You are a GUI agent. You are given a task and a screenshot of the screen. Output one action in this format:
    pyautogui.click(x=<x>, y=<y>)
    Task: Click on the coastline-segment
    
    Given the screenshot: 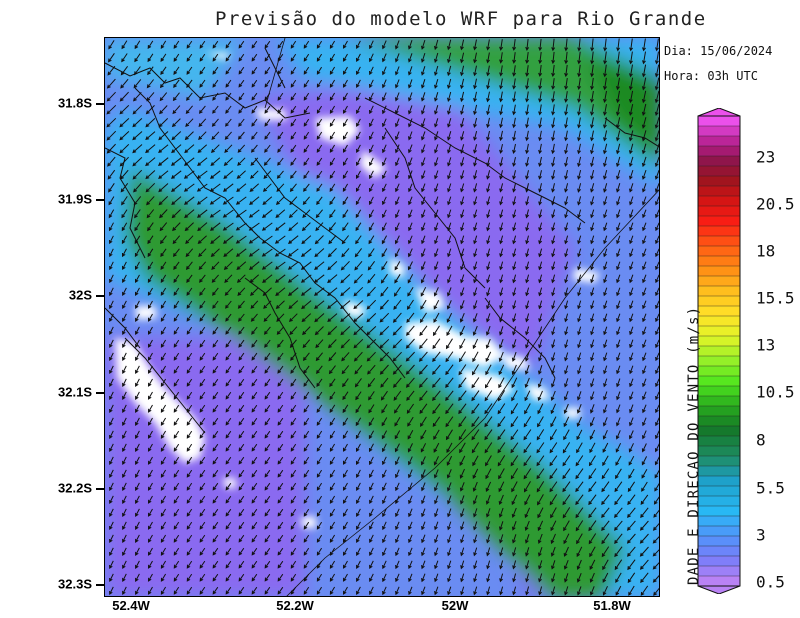 What is the action you would take?
    pyautogui.click(x=475, y=160)
    